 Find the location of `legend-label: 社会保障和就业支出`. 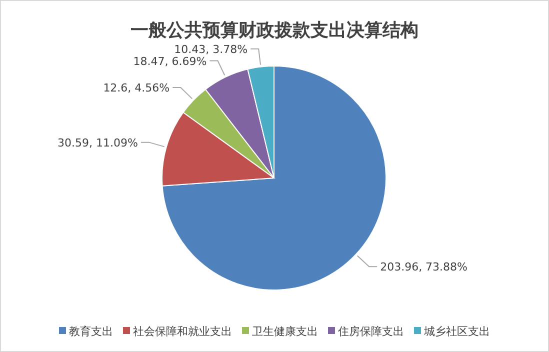

legend-label: 社会保障和就业支出 is located at coordinates (182, 331).